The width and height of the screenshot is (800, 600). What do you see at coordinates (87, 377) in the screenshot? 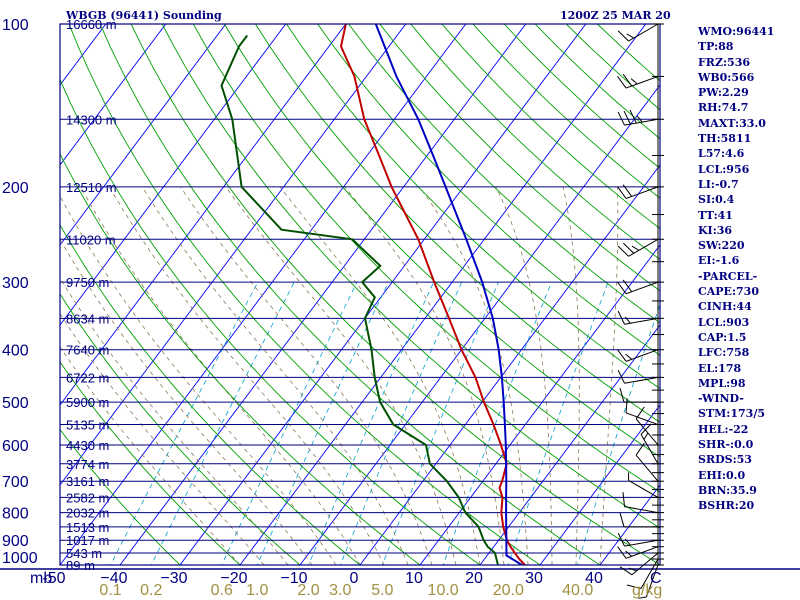
I see `height-label: 6722 m` at bounding box center [87, 377].